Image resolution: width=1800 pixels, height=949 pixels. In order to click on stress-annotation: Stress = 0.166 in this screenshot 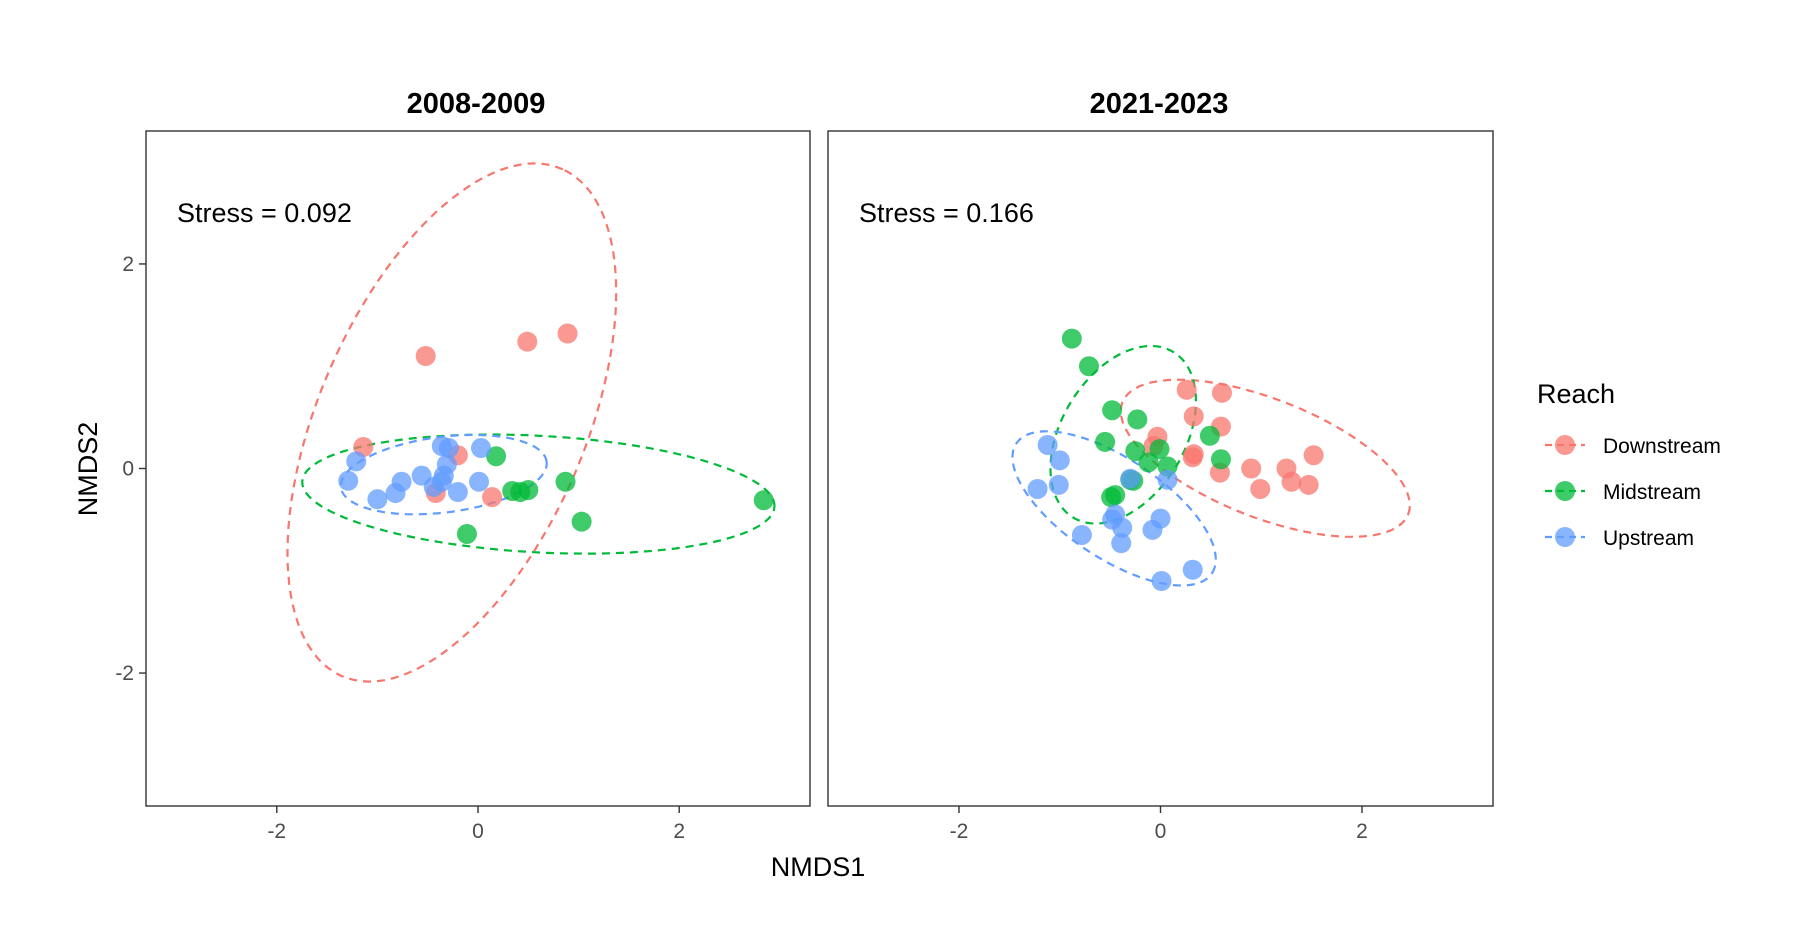, I will do `click(946, 213)`.